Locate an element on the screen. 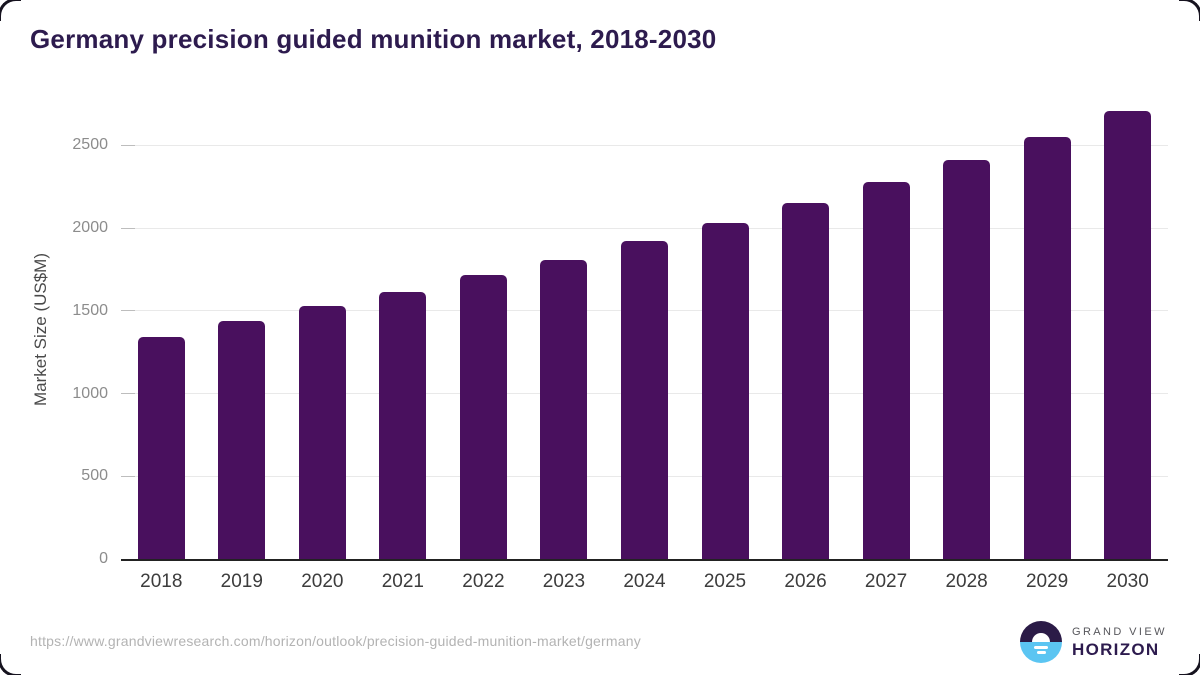 This screenshot has height=675, width=1200. y-tick-label-0: 0 is located at coordinates (103, 558).